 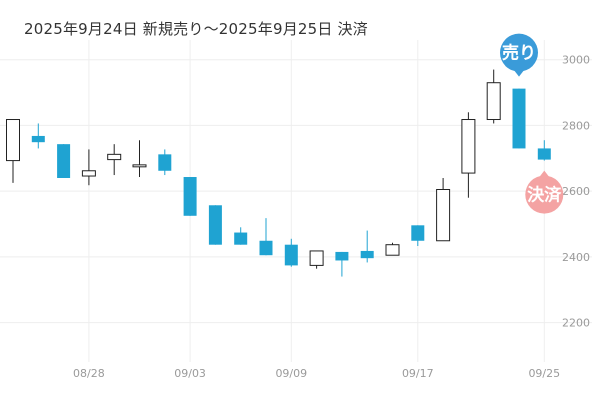 I want to click on sell-marker-bubble, so click(x=519, y=52).